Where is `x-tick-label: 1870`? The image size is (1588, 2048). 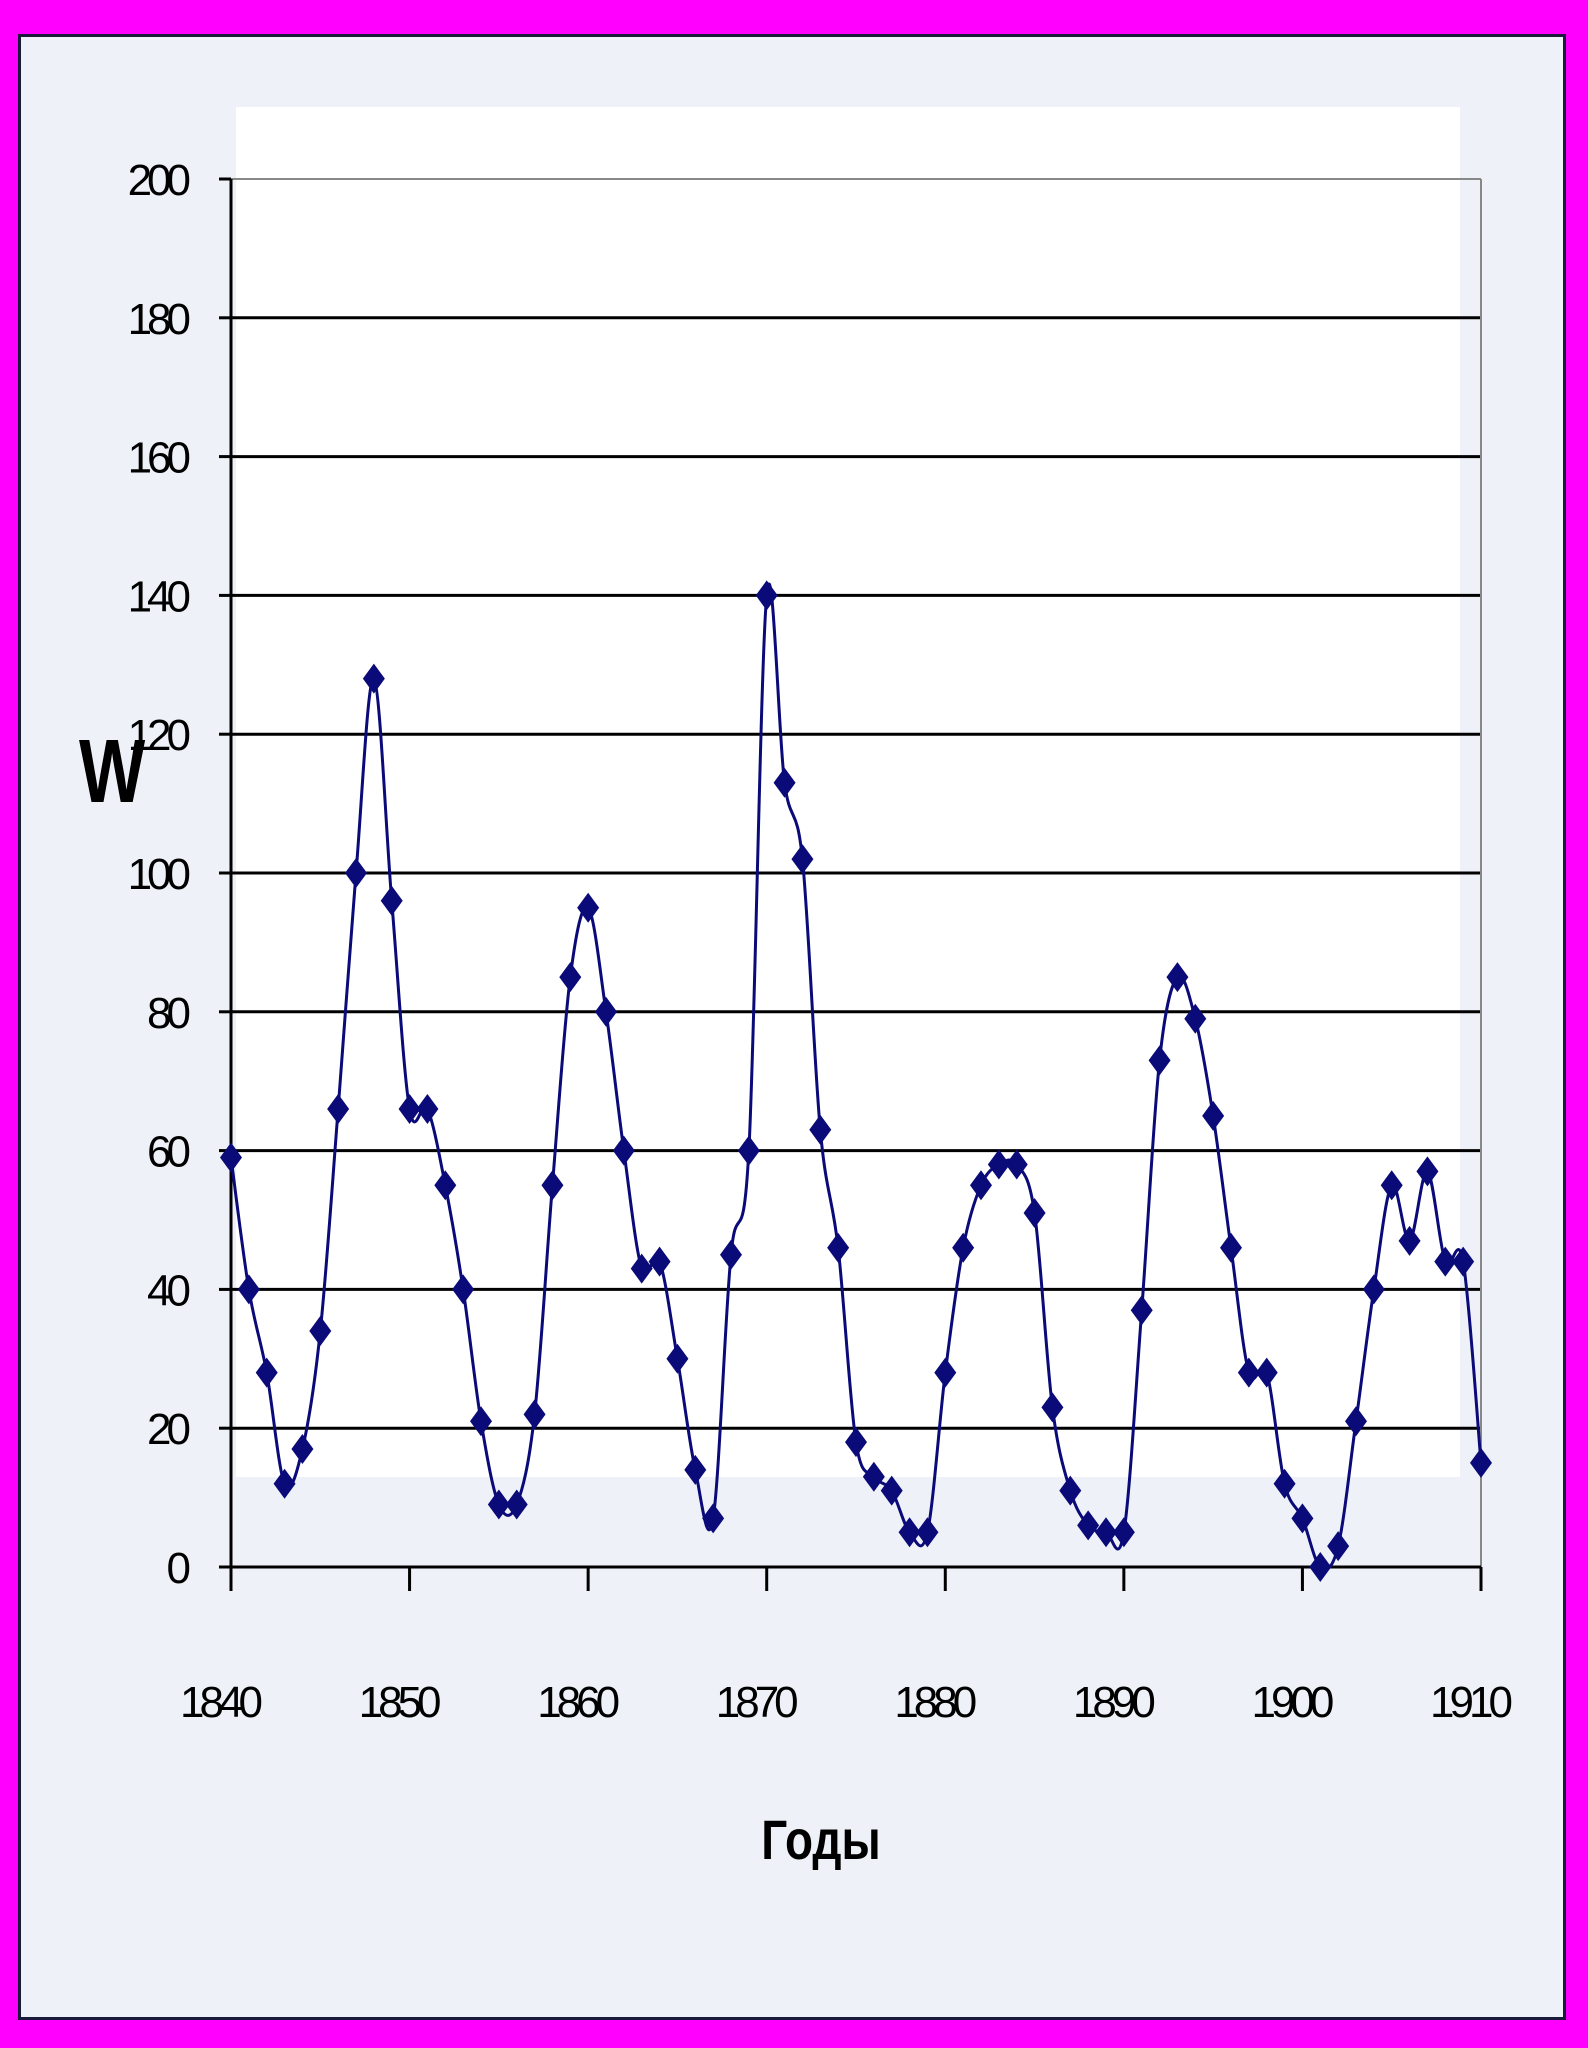 x-tick-label: 1870 is located at coordinates (756, 1702).